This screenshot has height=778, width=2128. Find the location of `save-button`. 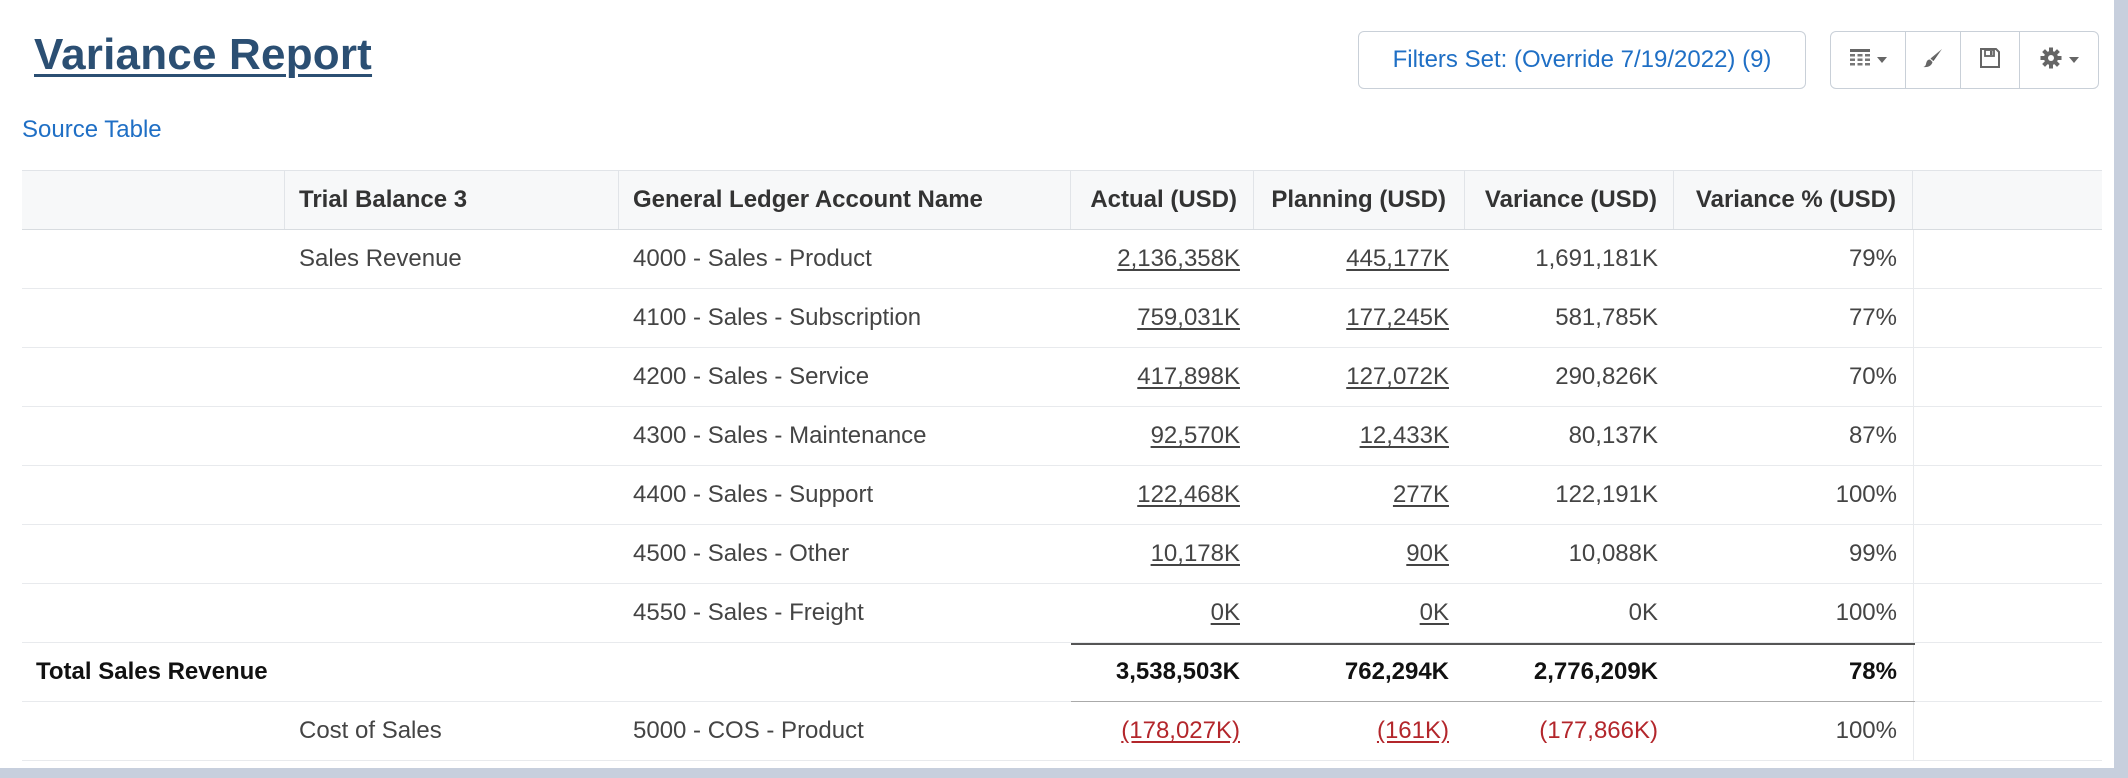

save-button is located at coordinates (1990, 60).